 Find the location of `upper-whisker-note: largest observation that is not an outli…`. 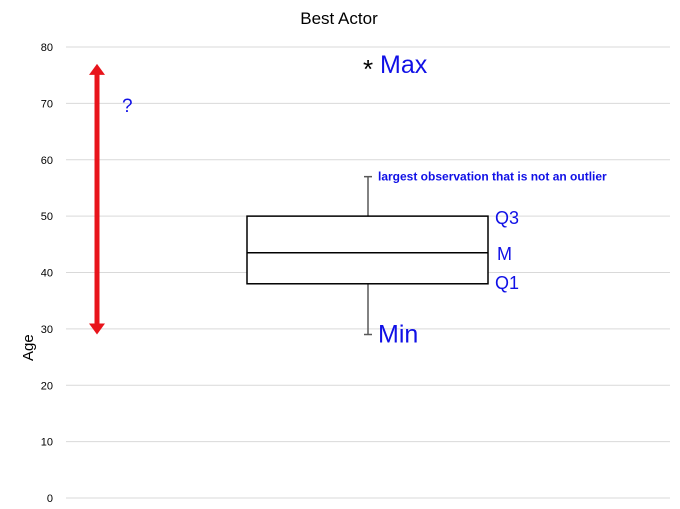

upper-whisker-note: largest observation that is not an outli… is located at coordinates (492, 177).